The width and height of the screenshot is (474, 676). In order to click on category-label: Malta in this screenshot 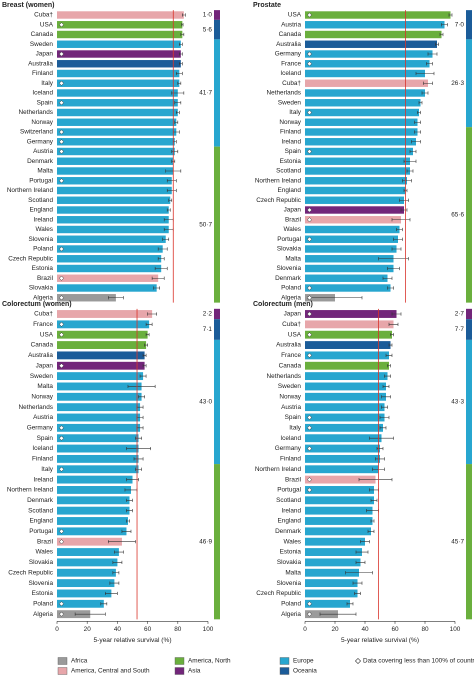, I will do `click(45, 171)`.